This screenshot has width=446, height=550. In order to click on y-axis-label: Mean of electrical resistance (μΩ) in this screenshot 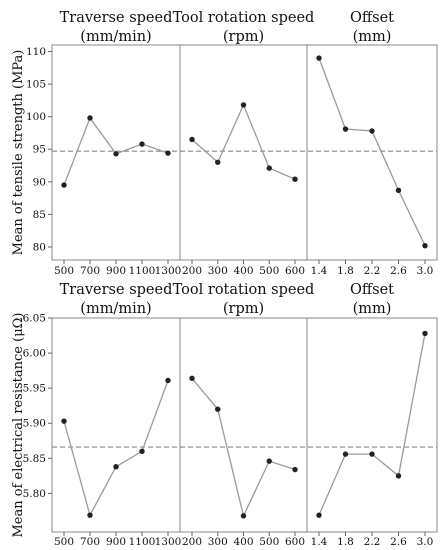, I will do `click(18, 424)`.